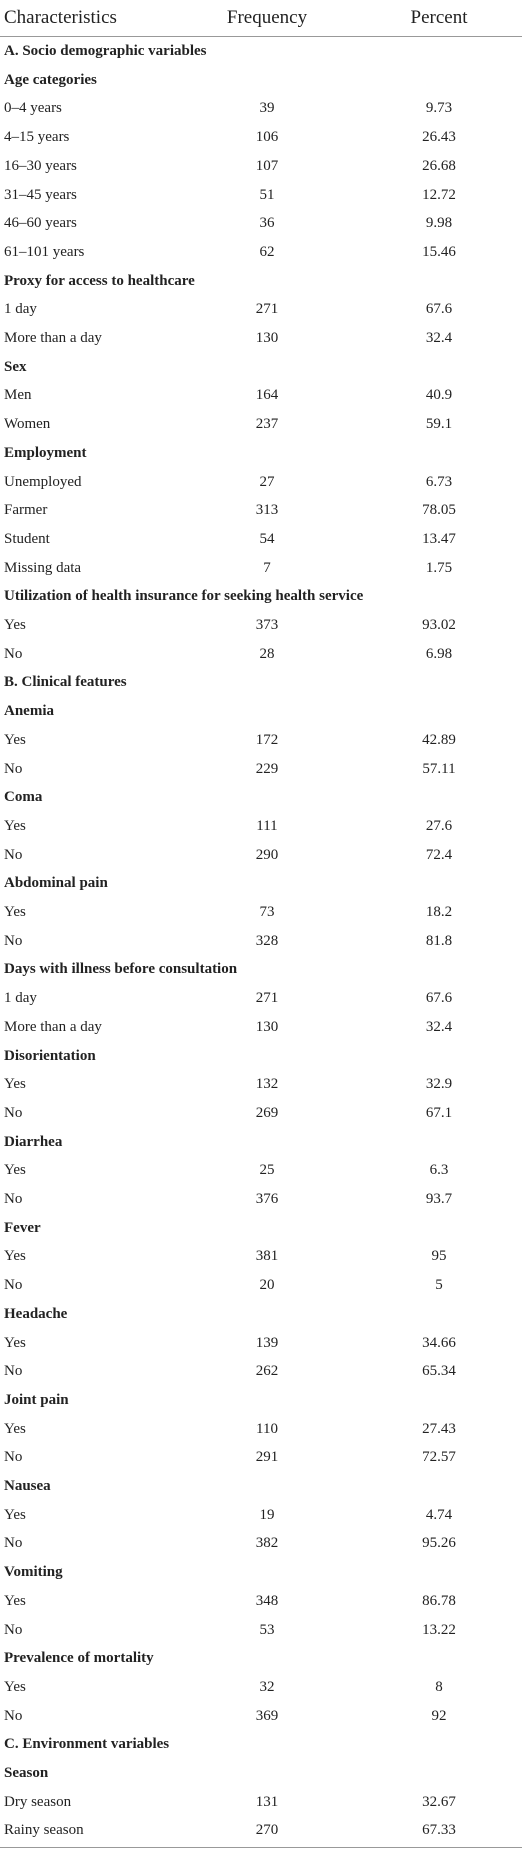 The width and height of the screenshot is (522, 1861). What do you see at coordinates (79, 1658) in the screenshot?
I see `row-label: Prevalence of mortality` at bounding box center [79, 1658].